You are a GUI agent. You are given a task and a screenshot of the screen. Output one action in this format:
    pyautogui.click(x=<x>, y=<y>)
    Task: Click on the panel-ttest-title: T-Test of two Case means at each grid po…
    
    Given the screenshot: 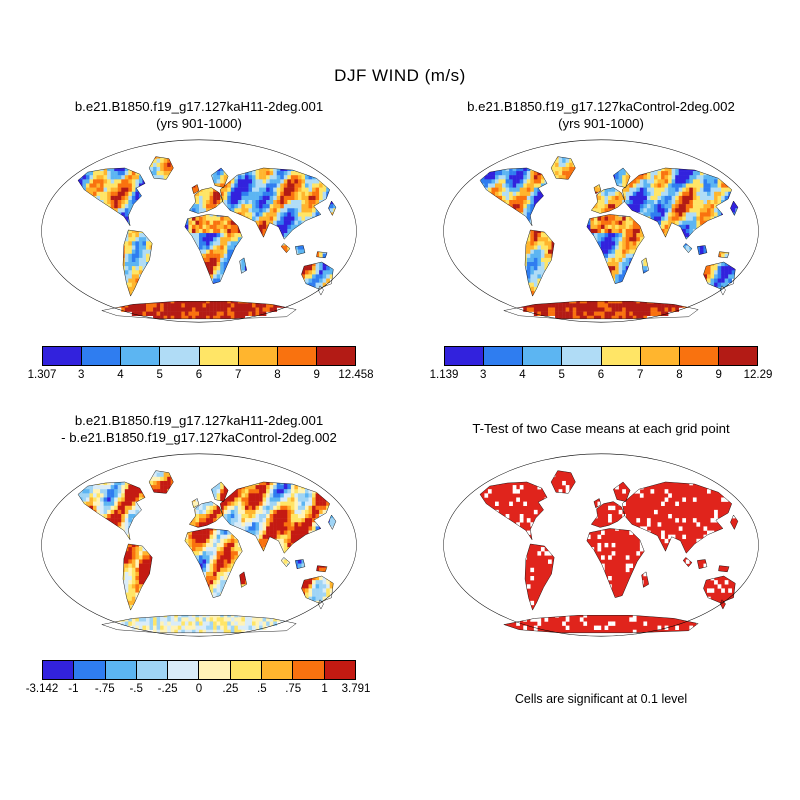 What is the action you would take?
    pyautogui.click(x=601, y=429)
    